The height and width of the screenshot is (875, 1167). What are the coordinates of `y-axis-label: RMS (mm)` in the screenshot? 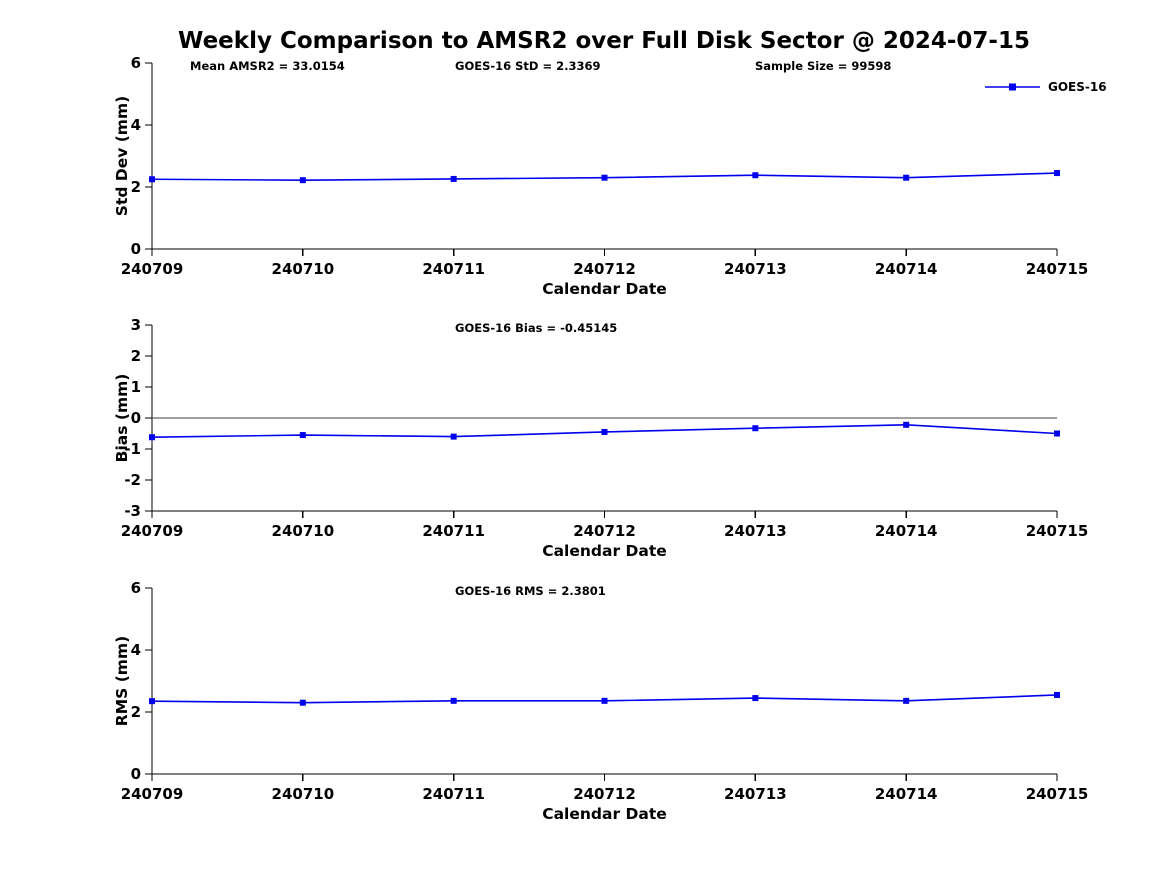 It's located at (122, 681).